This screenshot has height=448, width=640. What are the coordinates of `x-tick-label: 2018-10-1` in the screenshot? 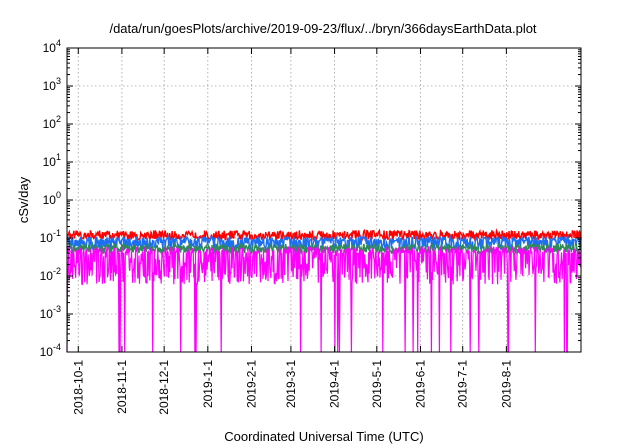 It's located at (78, 387).